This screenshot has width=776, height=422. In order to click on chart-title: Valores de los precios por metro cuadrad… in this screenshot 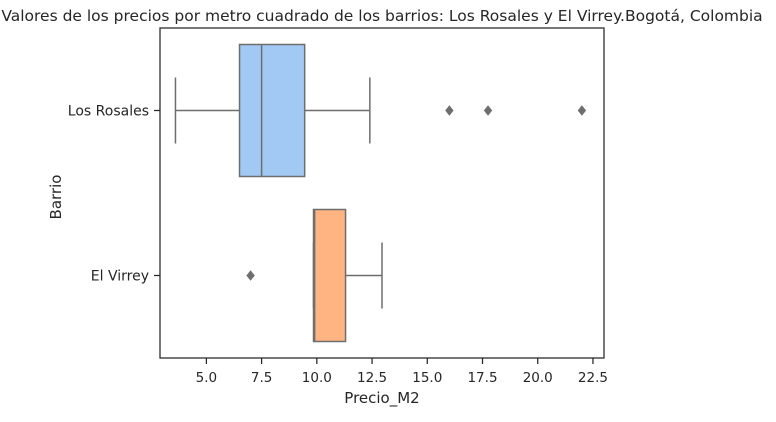, I will do `click(381, 16)`.